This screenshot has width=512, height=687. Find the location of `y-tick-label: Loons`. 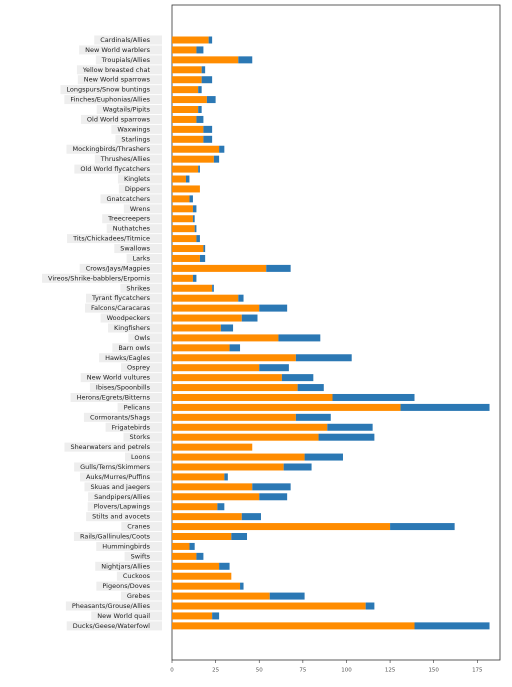

y-tick-label: Loons is located at coordinates (141, 457).